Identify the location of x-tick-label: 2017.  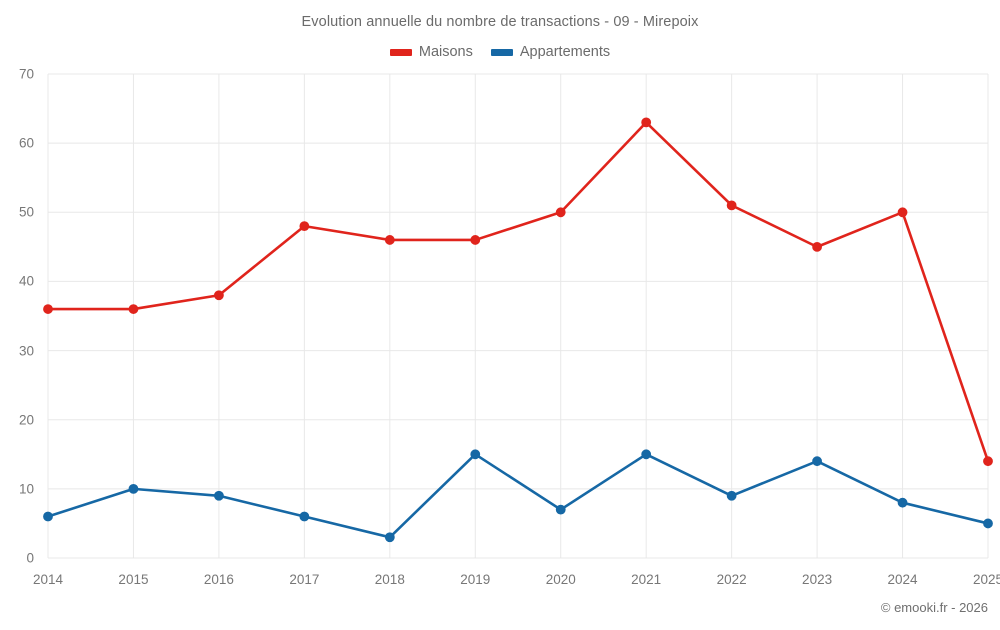
(304, 579).